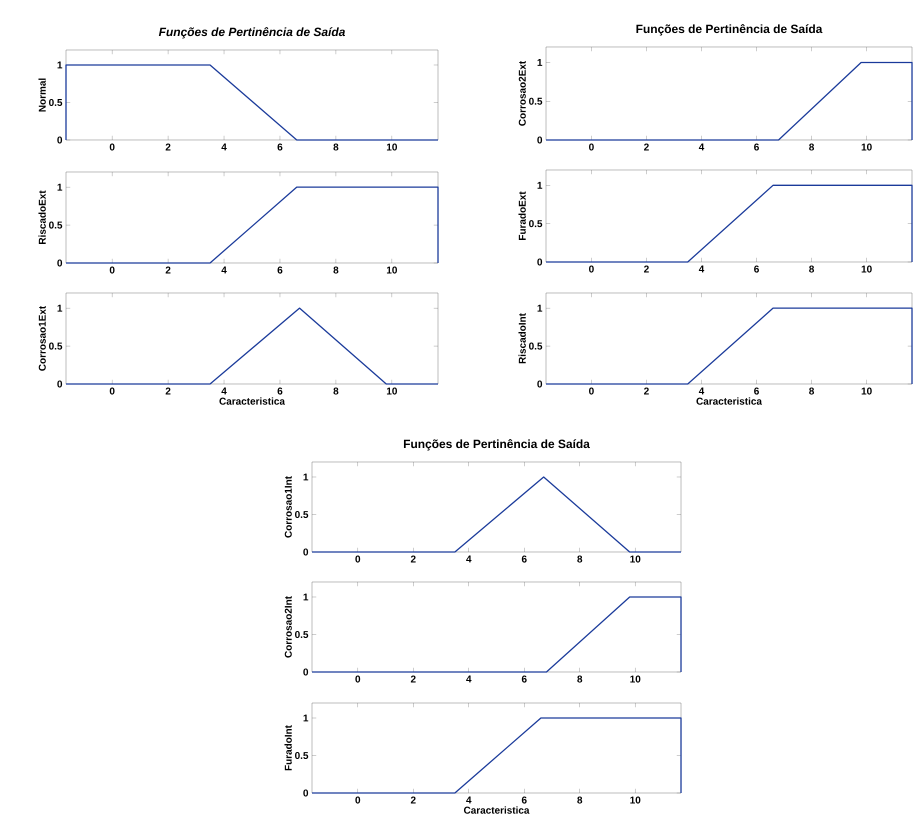  What do you see at coordinates (522, 93) in the screenshot?
I see `y-axis-title: Corrosao2Ext` at bounding box center [522, 93].